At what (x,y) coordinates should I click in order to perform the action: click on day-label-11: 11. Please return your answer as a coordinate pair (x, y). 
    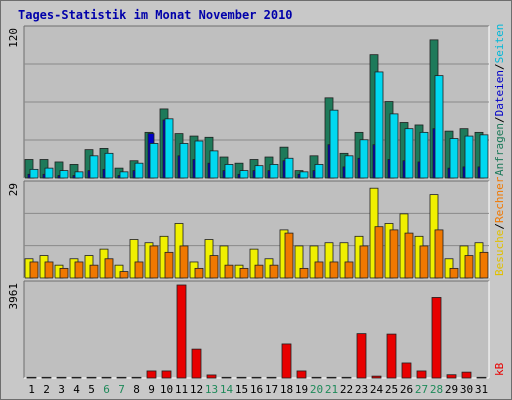
    Looking at the image, I should click on (181, 389).